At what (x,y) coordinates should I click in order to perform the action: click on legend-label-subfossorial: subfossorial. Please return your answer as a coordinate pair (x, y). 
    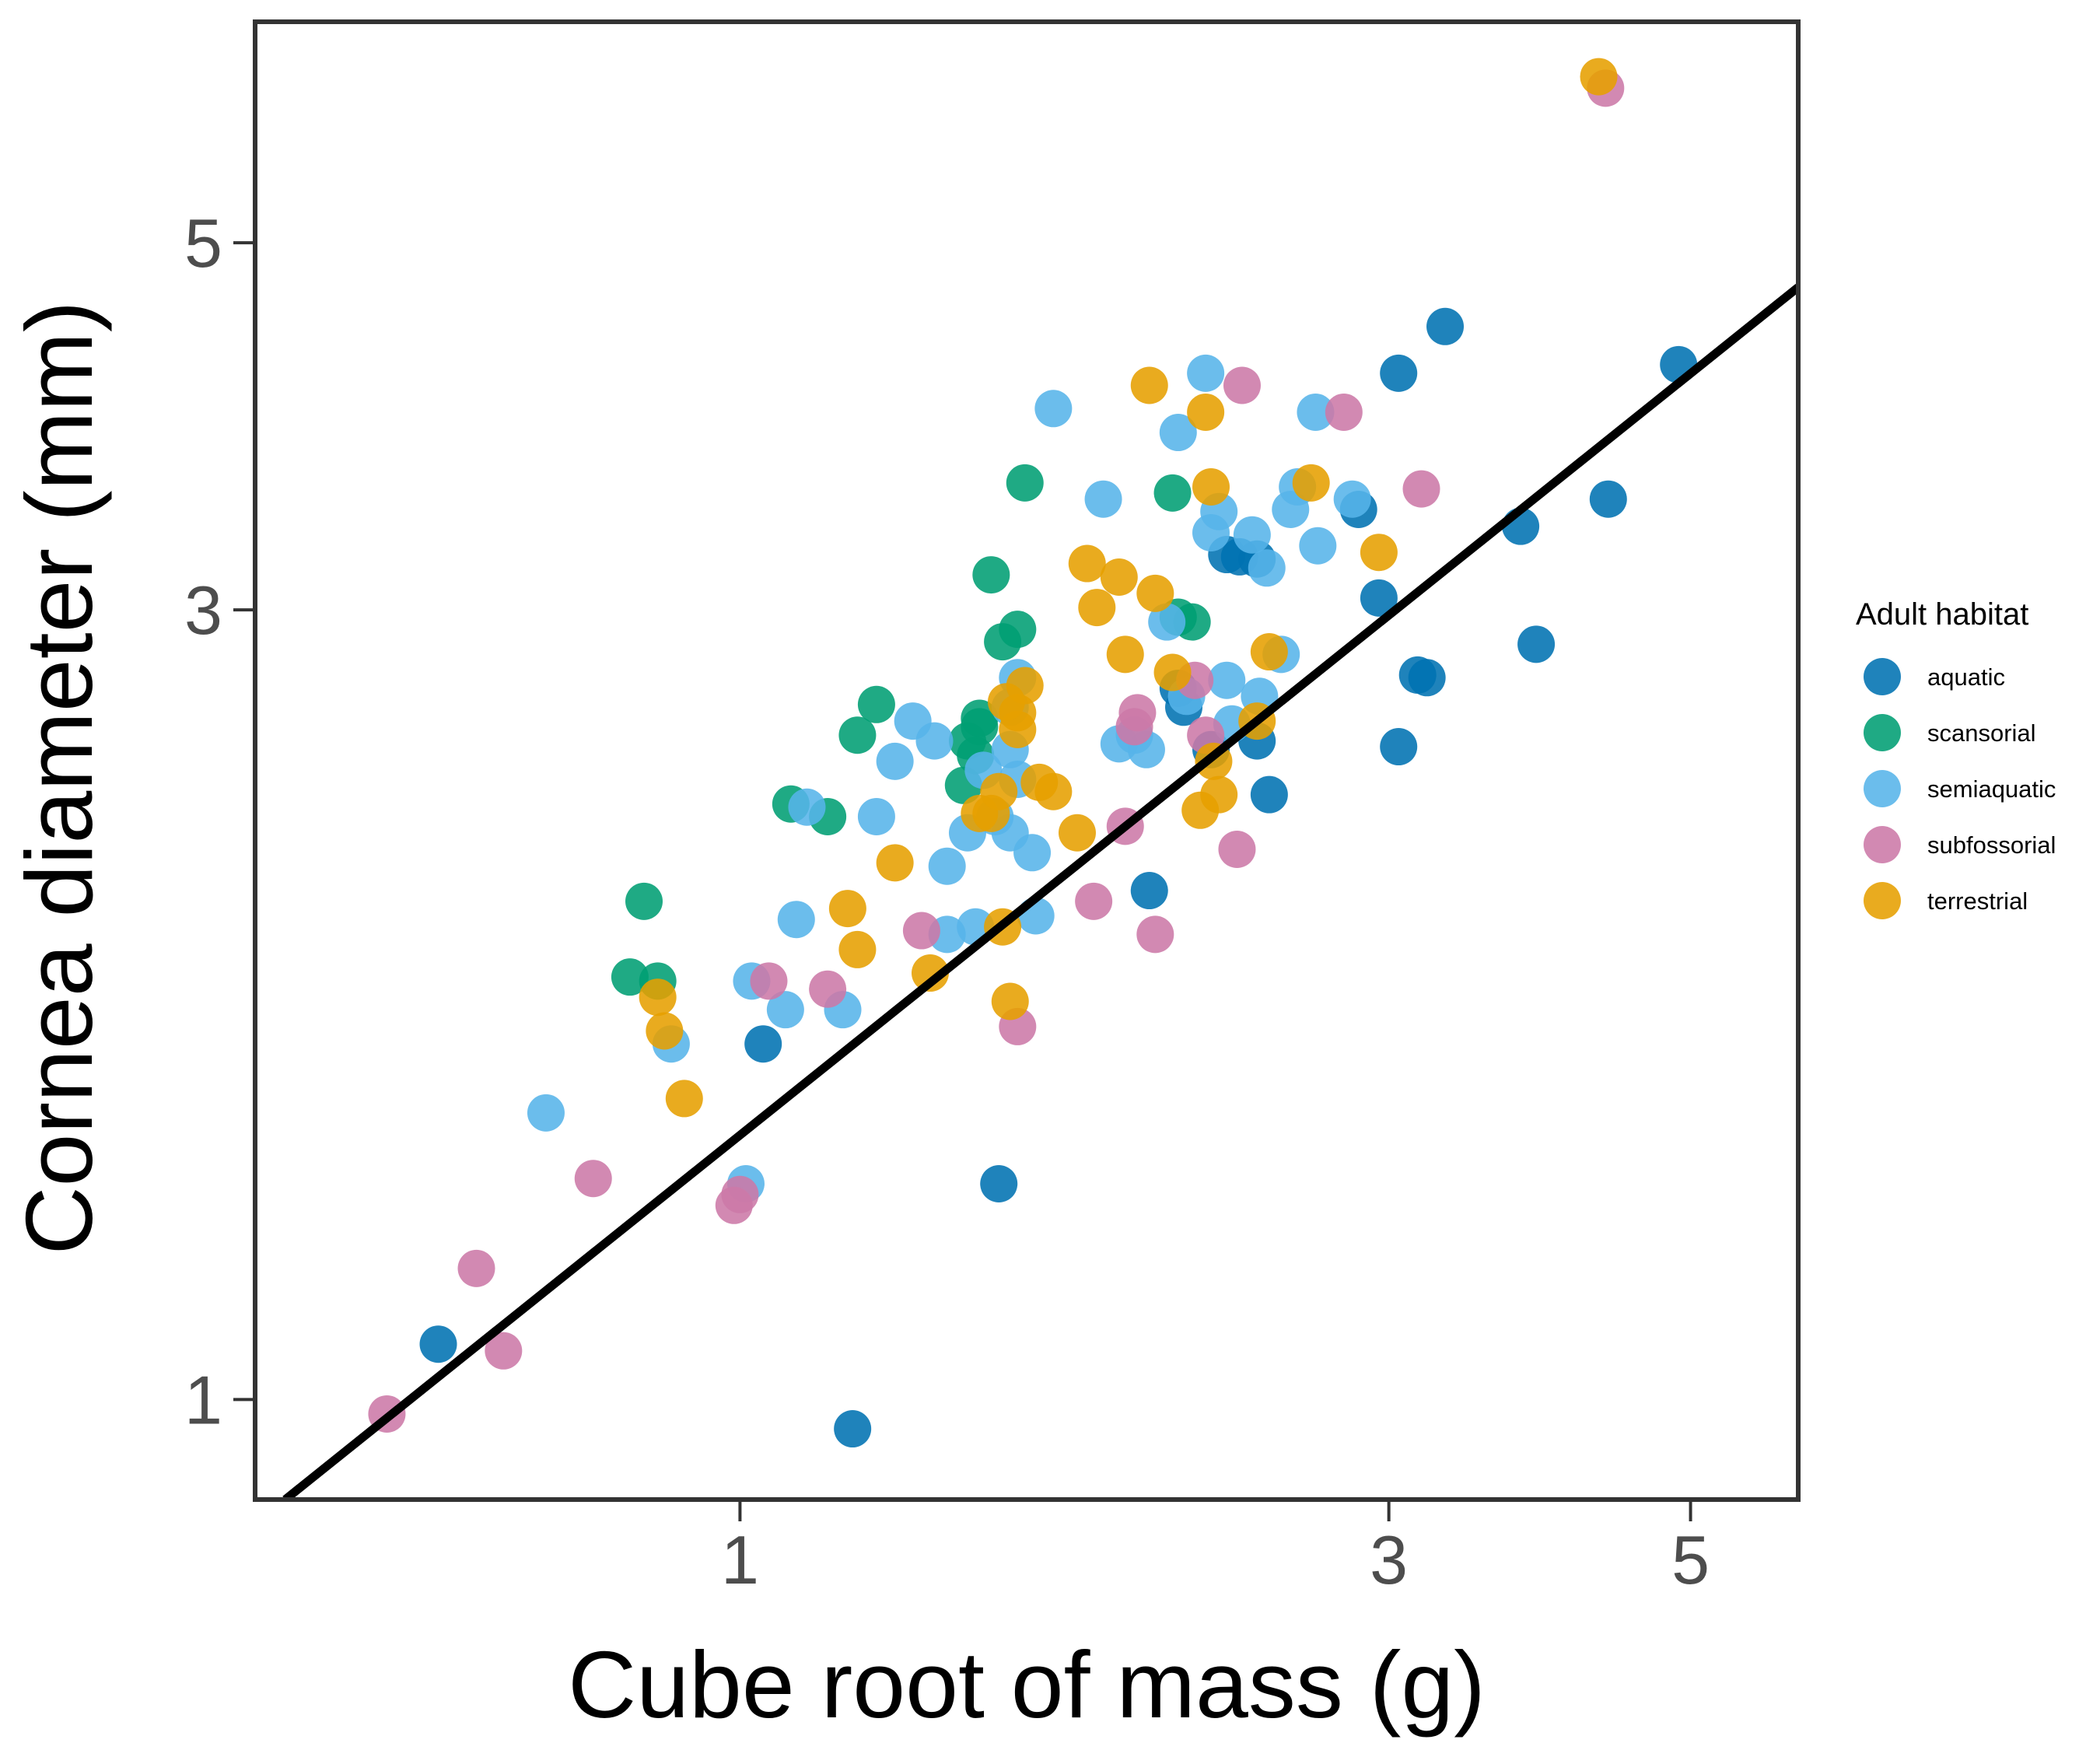
    Looking at the image, I should click on (1991, 845).